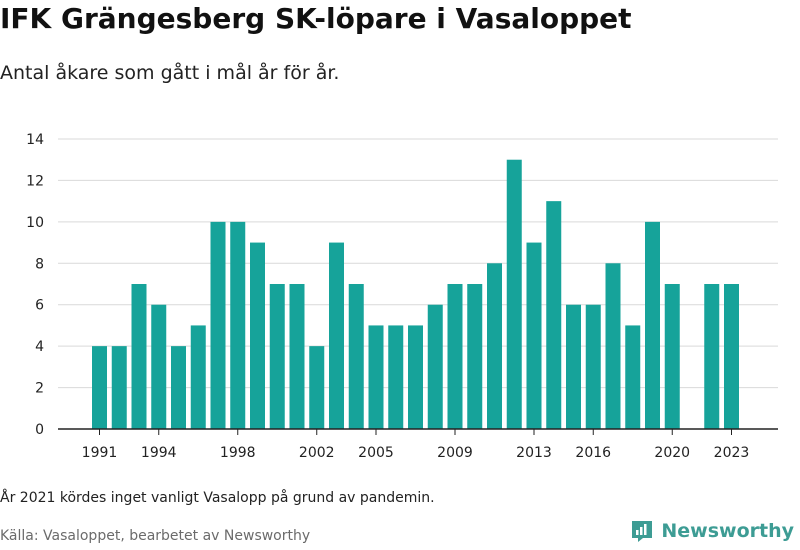 The height and width of the screenshot is (550, 800). Describe the element at coordinates (475, 356) in the screenshot. I see `bar-2010` at that location.